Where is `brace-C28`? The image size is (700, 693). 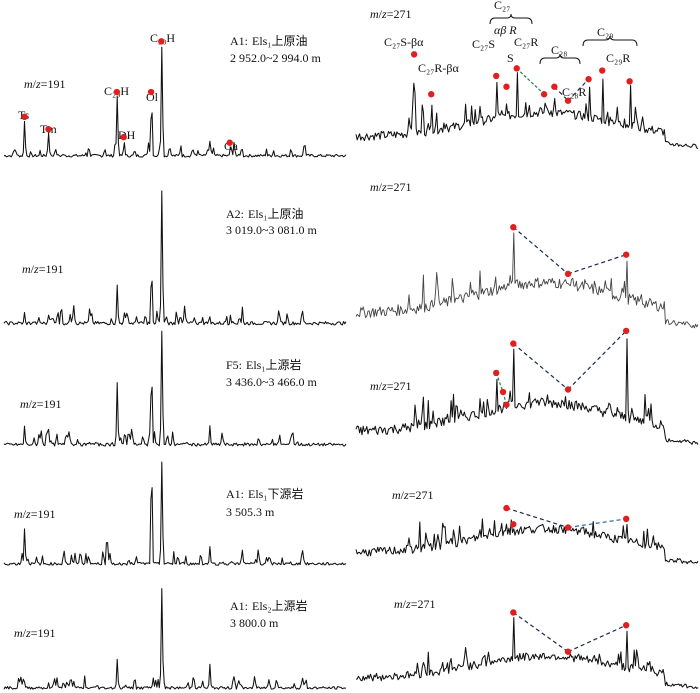 brace-C28 is located at coordinates (560, 59).